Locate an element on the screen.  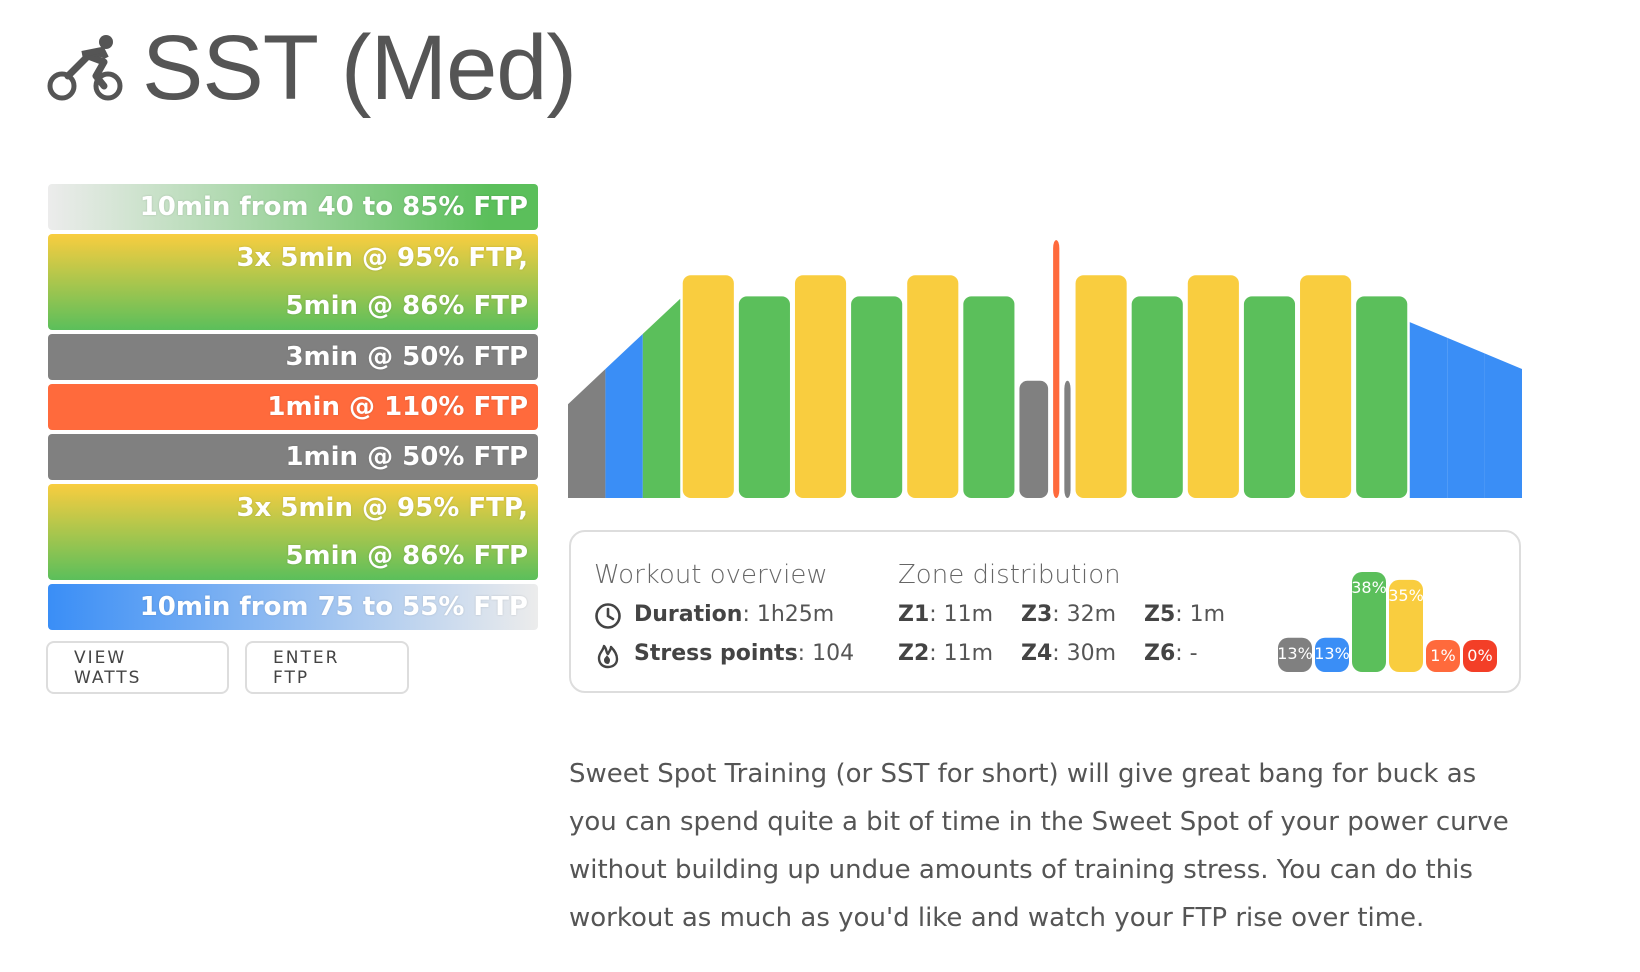
step-text: 10min from 40 to 85% FTP is located at coordinates (333, 207).